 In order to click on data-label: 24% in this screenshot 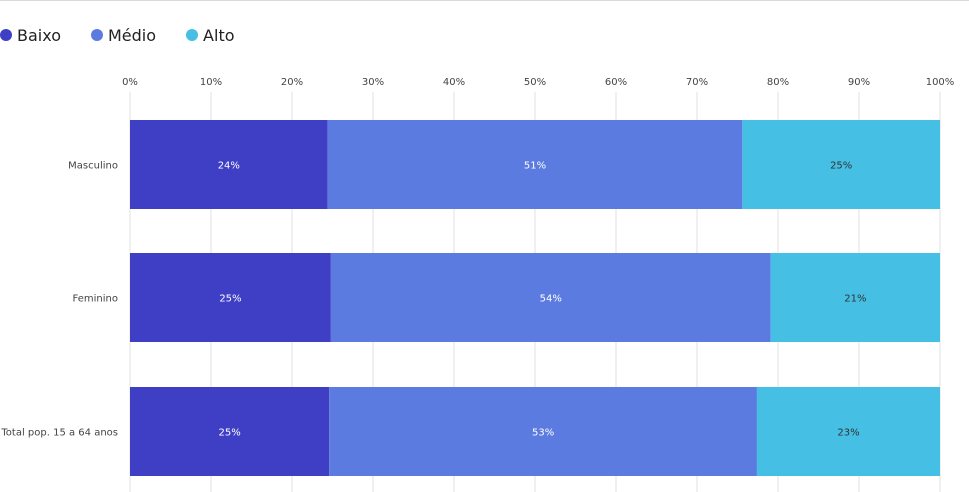, I will do `click(229, 166)`.